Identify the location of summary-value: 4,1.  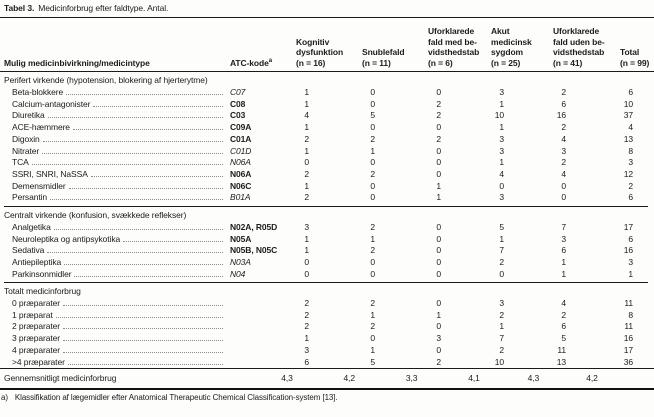
(474, 378).